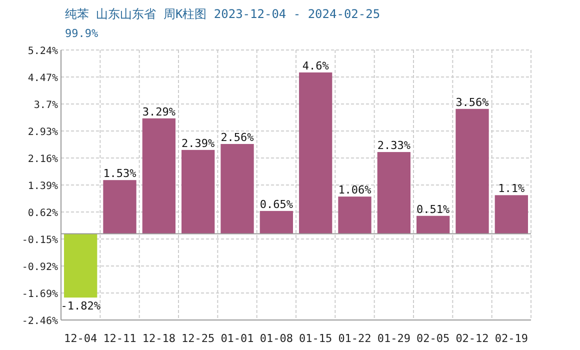 The height and width of the screenshot is (350, 580). What do you see at coordinates (277, 204) in the screenshot?
I see `data-label: 0.65%` at bounding box center [277, 204].